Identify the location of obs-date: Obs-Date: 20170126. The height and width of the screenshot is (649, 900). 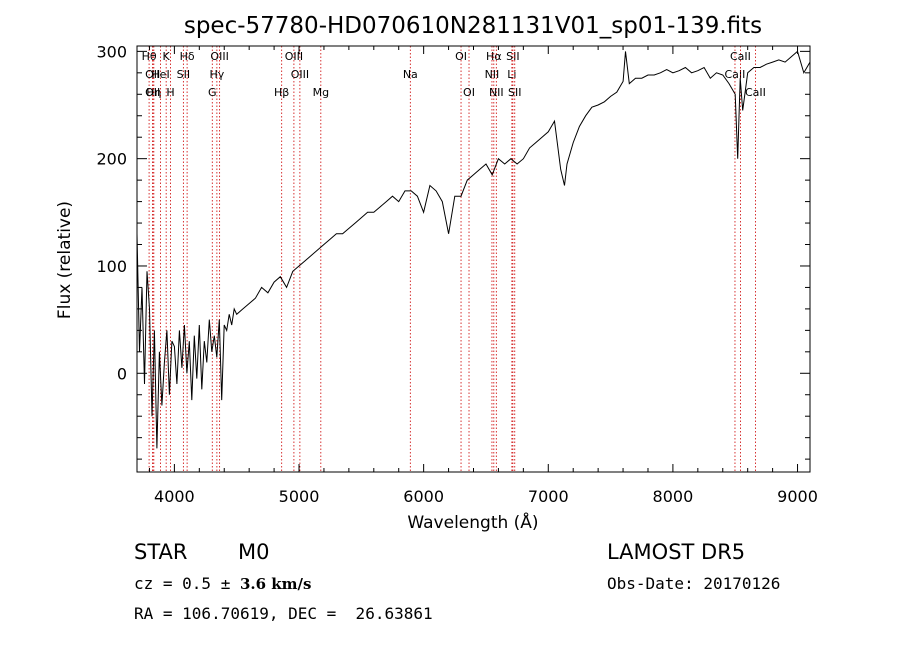
(694, 583).